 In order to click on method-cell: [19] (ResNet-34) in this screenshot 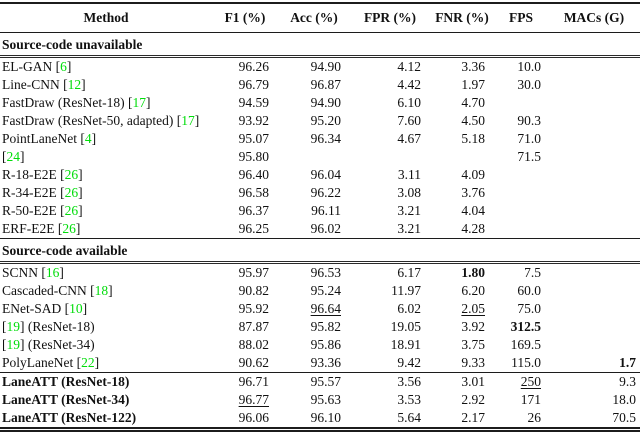, I will do `click(48, 344)`.